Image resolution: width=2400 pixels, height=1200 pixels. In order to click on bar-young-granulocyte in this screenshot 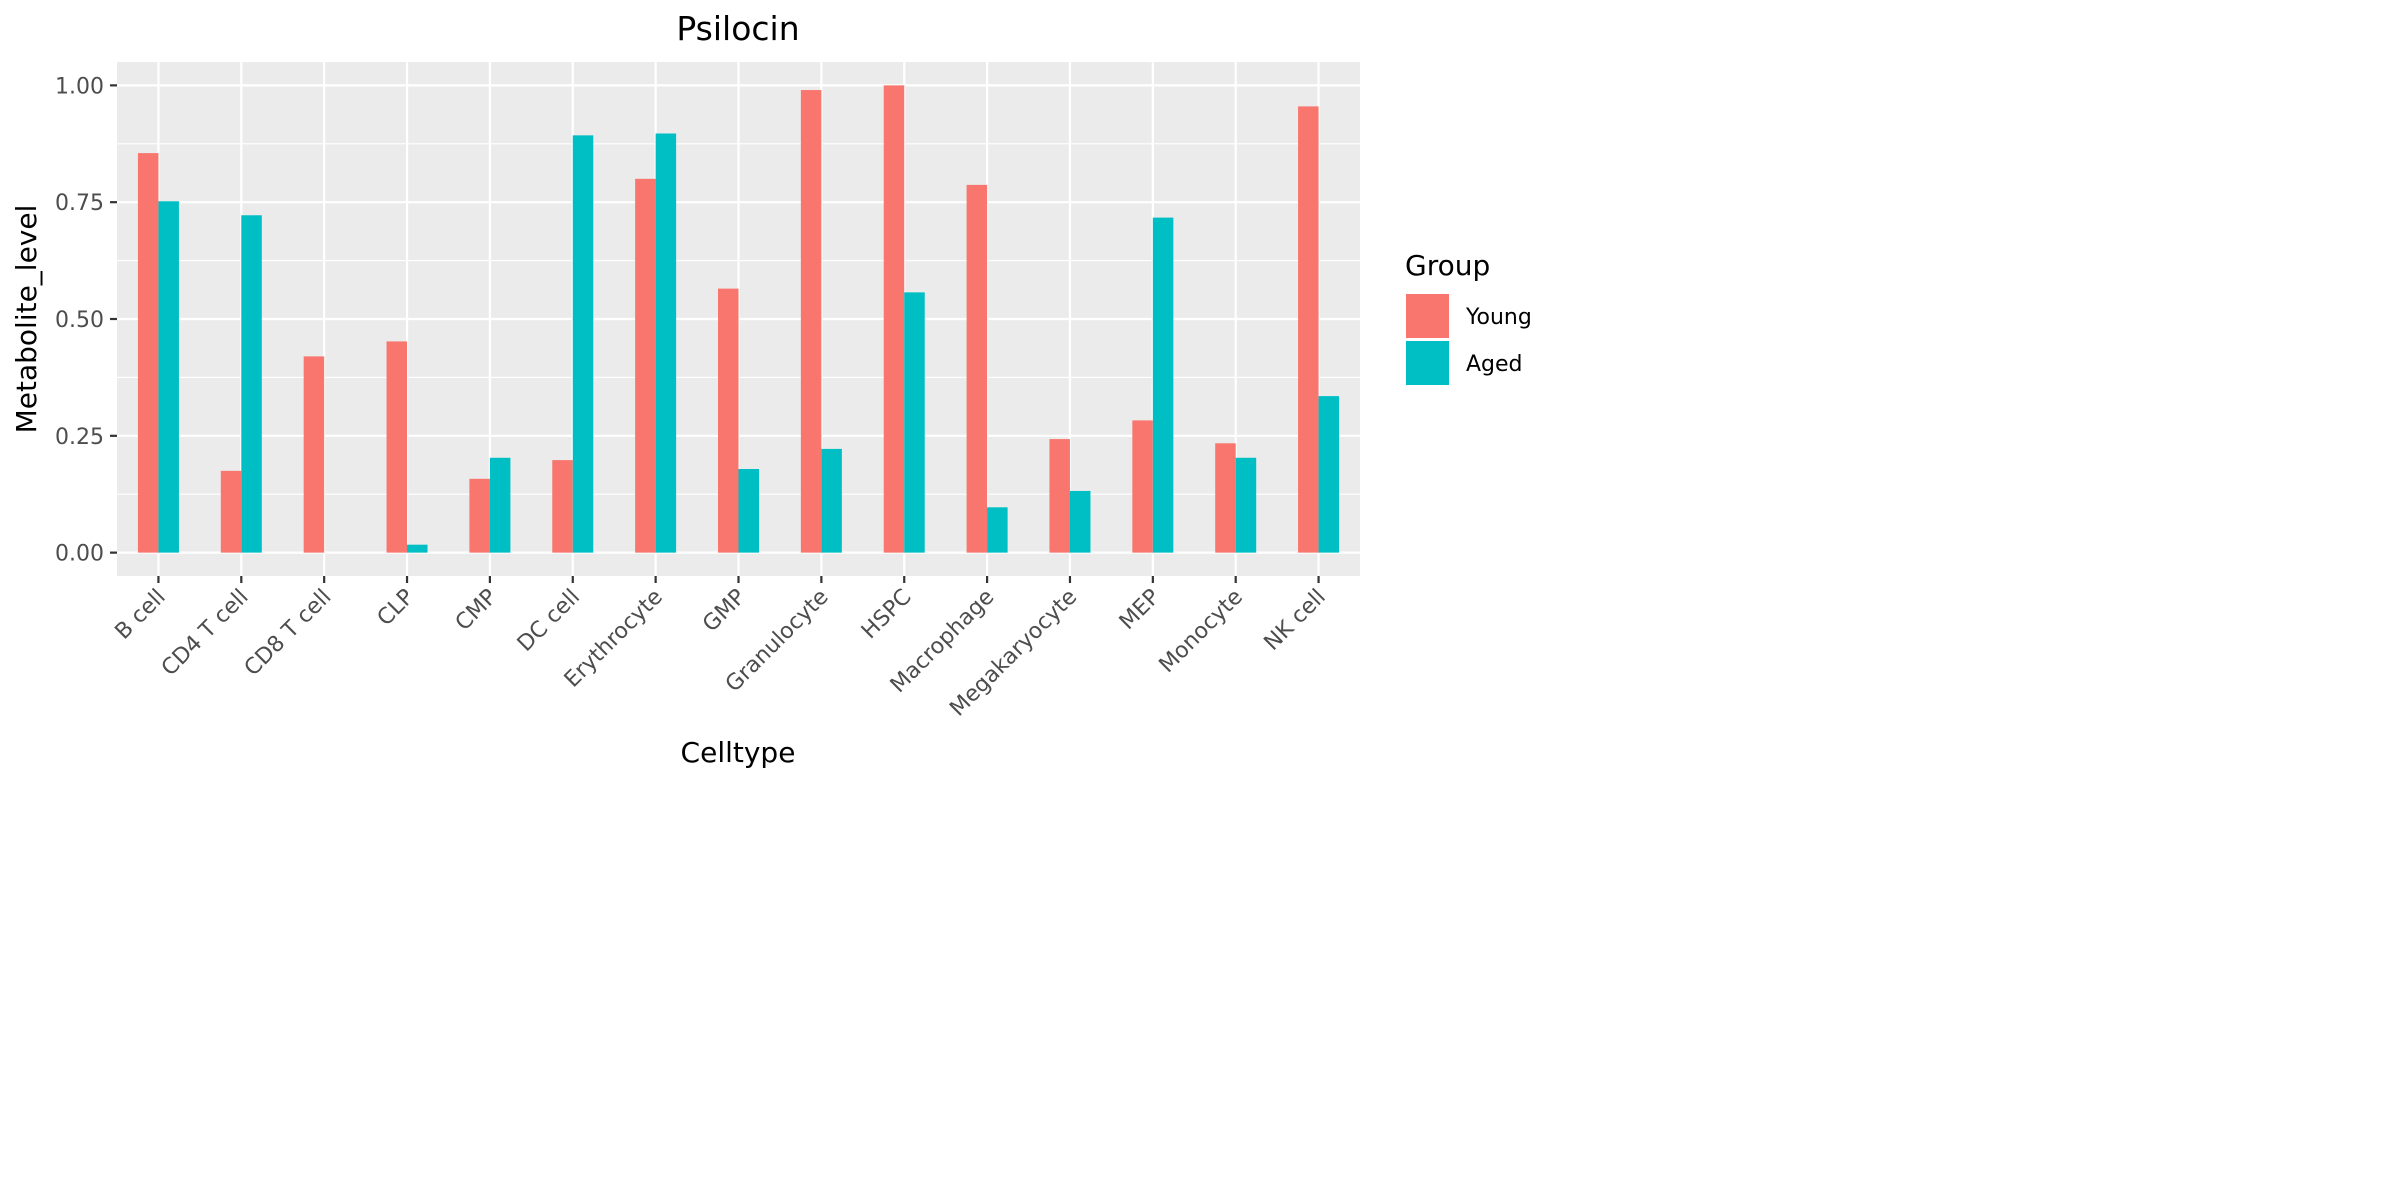, I will do `click(811, 321)`.